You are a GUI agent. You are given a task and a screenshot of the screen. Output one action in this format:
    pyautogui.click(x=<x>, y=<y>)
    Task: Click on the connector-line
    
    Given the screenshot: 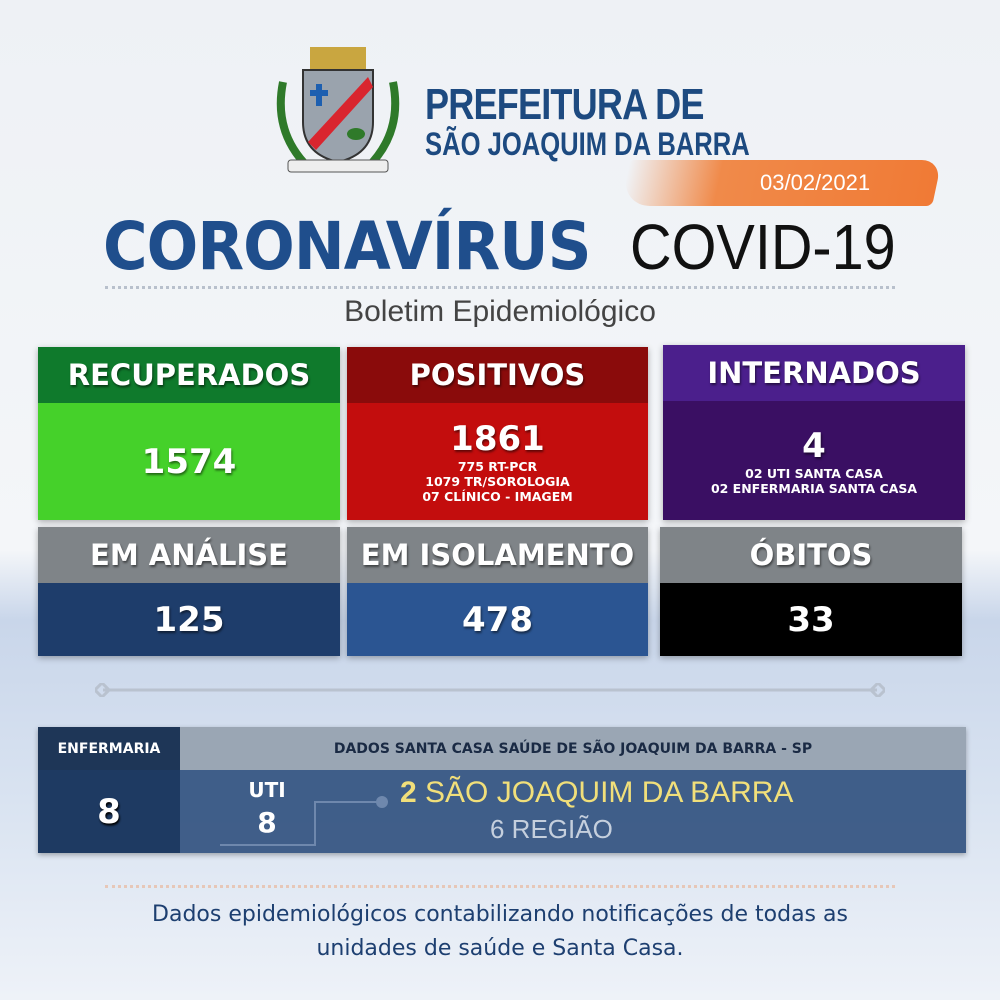 What is the action you would take?
    pyautogui.click(x=304, y=821)
    